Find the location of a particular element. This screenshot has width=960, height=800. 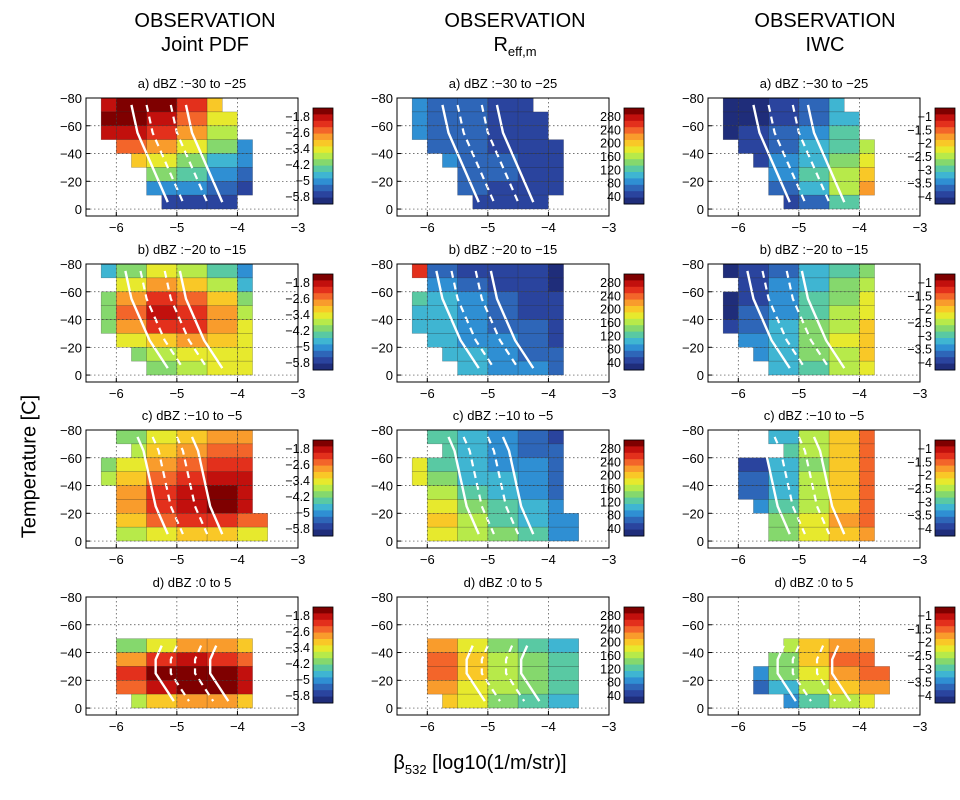

y-tick-label: −20 is located at coordinates (693, 347).